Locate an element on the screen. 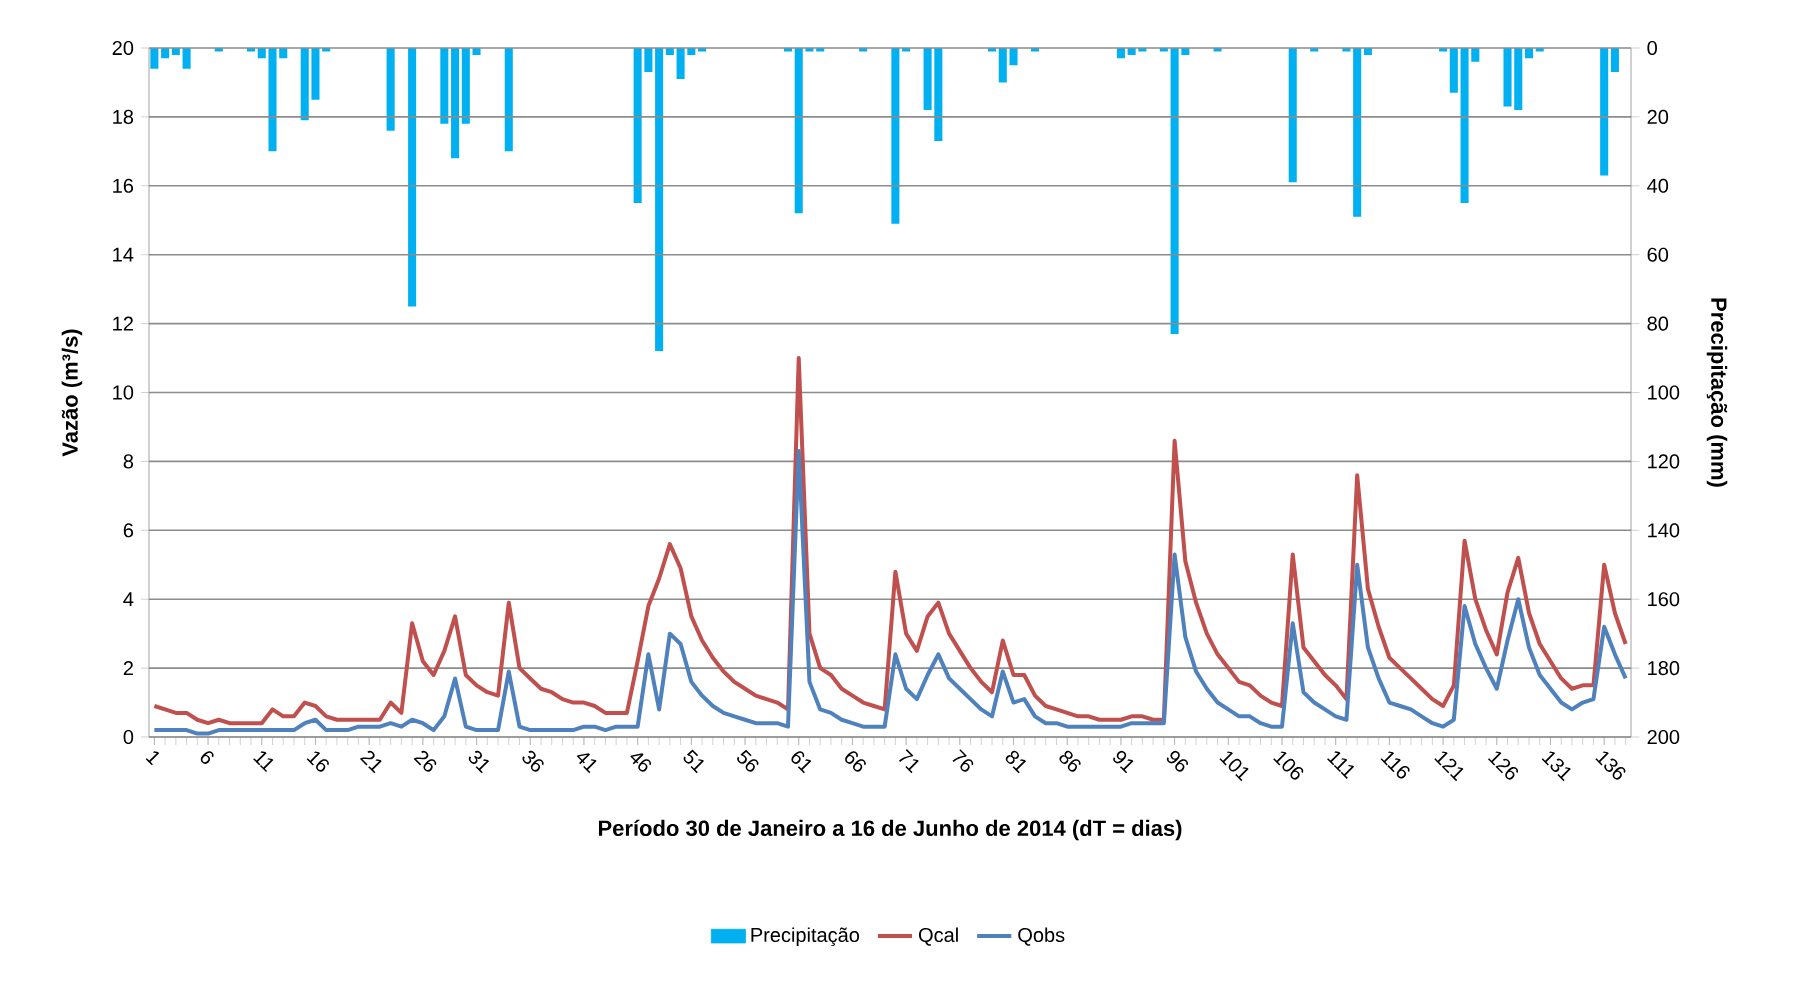 The height and width of the screenshot is (990, 1807). y-tick-label: 6 is located at coordinates (128, 530).